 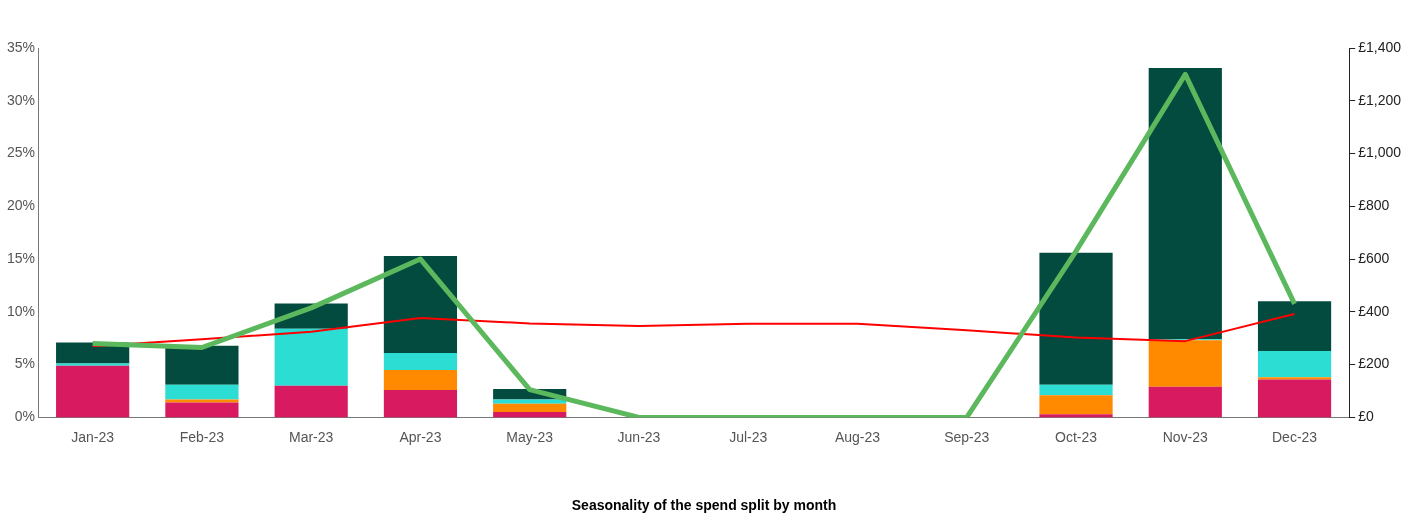 I want to click on x-tick-label: Dec-23, so click(x=1294, y=436).